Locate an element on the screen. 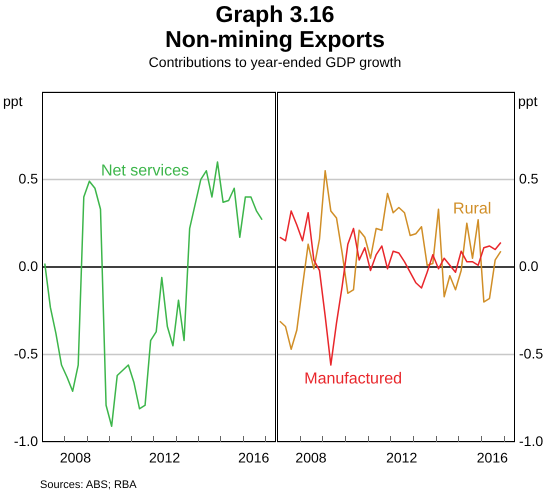  chart-title: Graph 3.16 Non-mining Exports is located at coordinates (275, 26).